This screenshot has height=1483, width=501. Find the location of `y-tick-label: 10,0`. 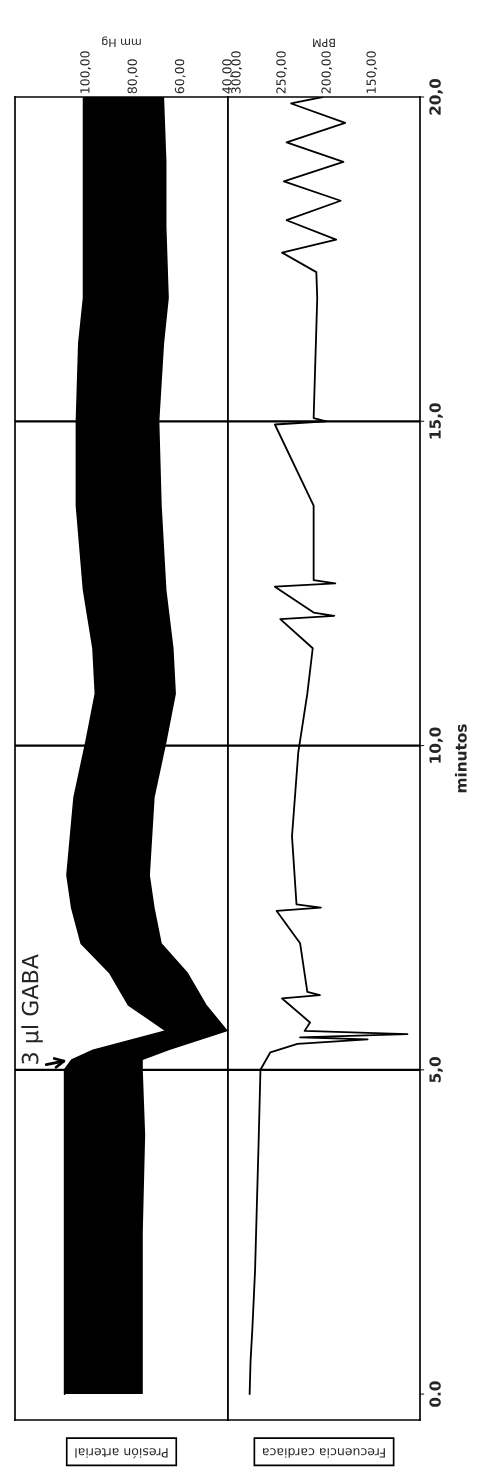

y-tick-label: 10,0 is located at coordinates (436, 745).